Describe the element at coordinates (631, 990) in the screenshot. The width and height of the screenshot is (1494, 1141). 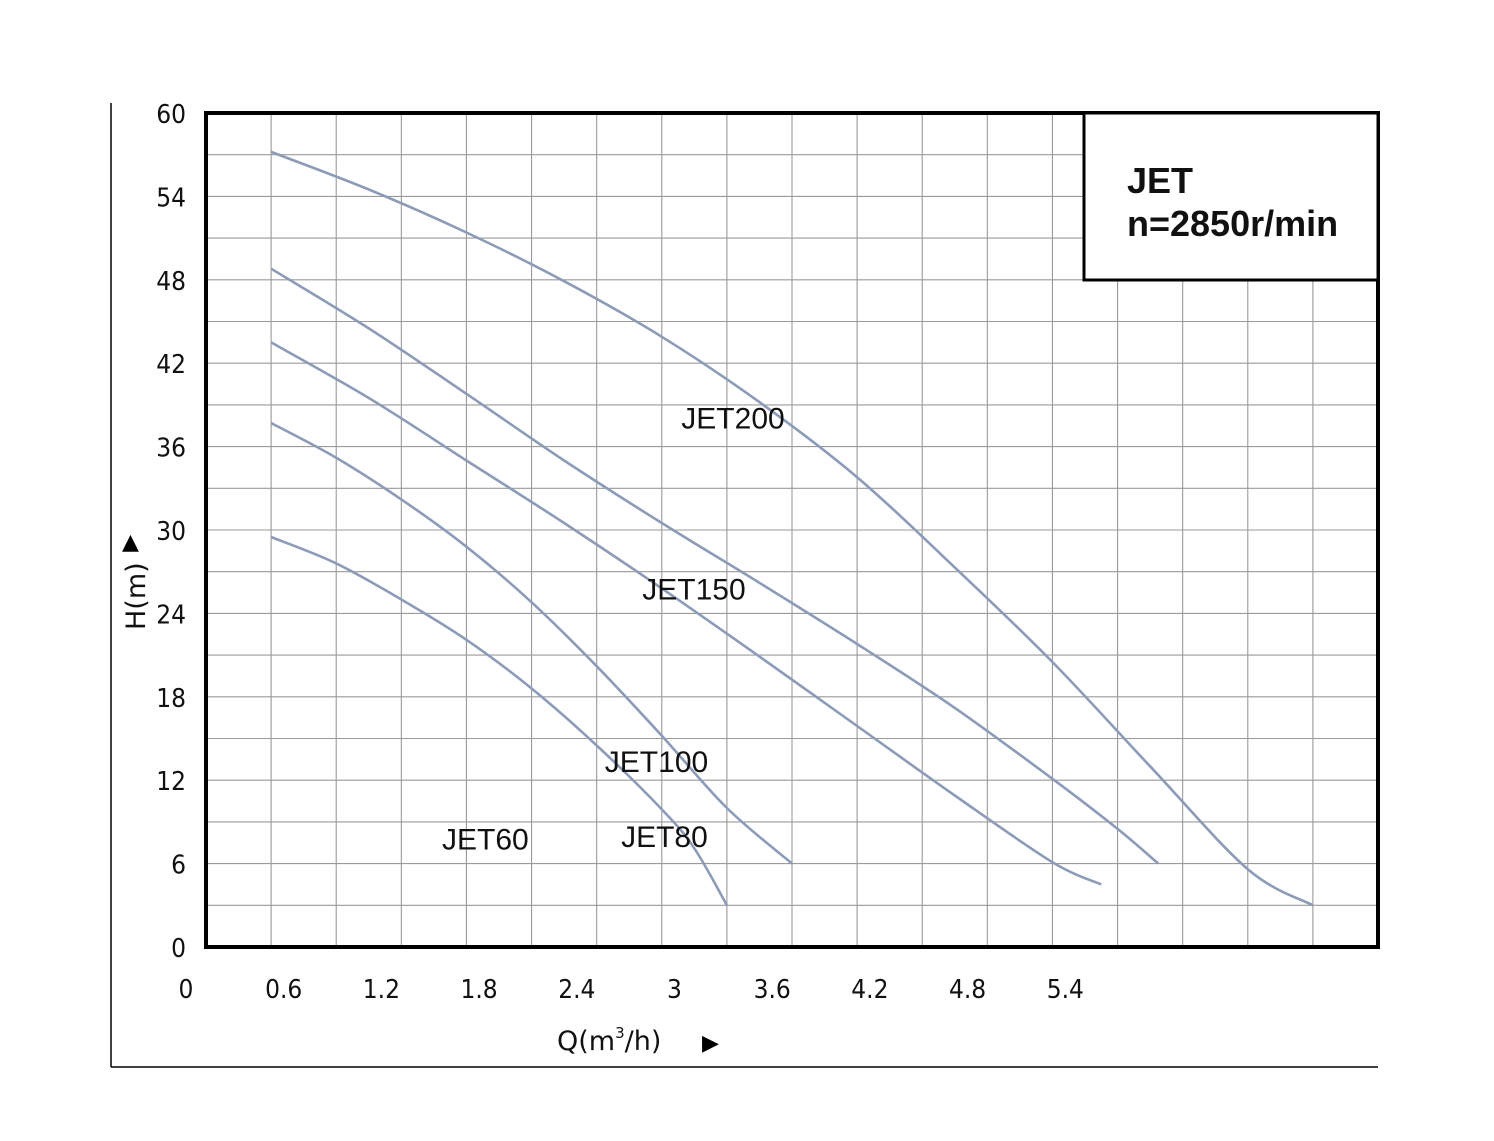
I see `x-tick-labels: 0 0.6 1.2 1.8 2.4 3 3.6 4.2 4.8 5.4` at that location.